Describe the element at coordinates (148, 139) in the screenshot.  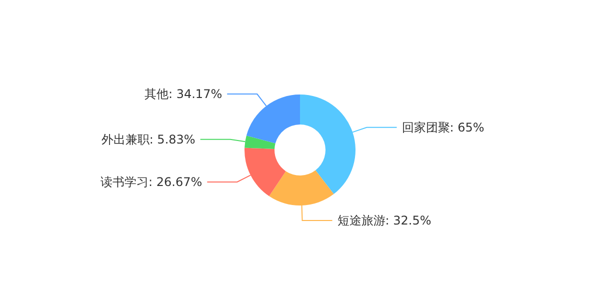
I see `slice-label: 外出兼职: 5.83%` at that location.